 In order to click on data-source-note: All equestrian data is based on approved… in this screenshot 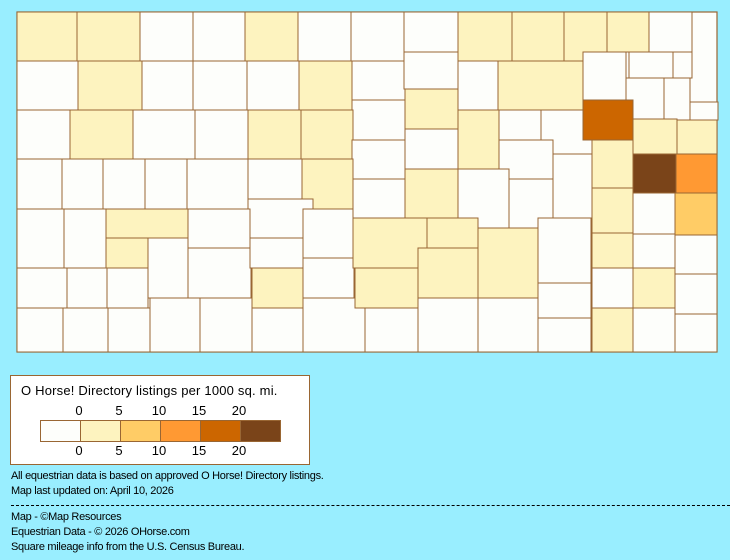, I will do `click(167, 476)`.